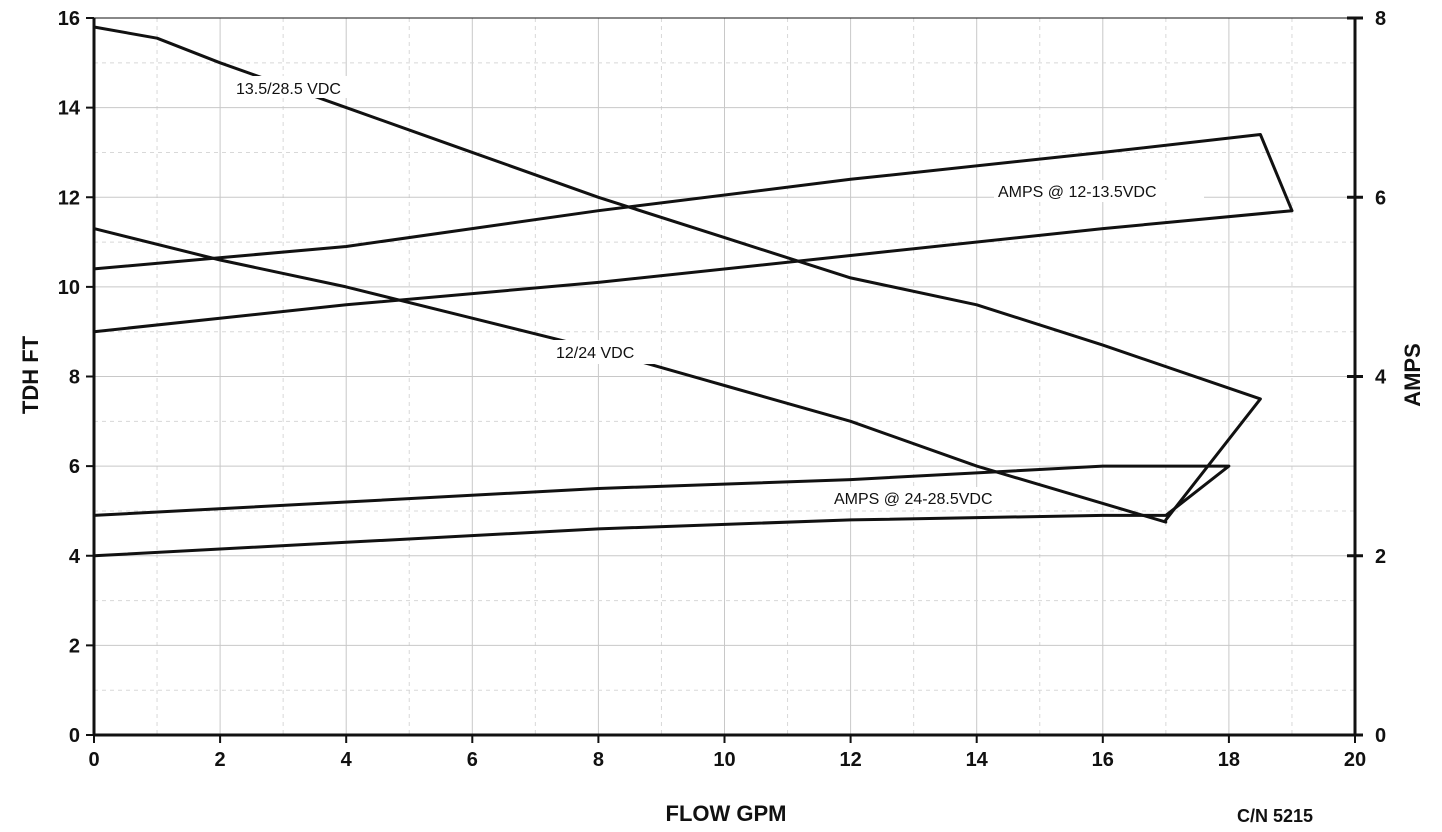 This screenshot has width=1442, height=832. Describe the element at coordinates (1380, 19) in the screenshot. I see `y2-tick-label: 8` at that location.